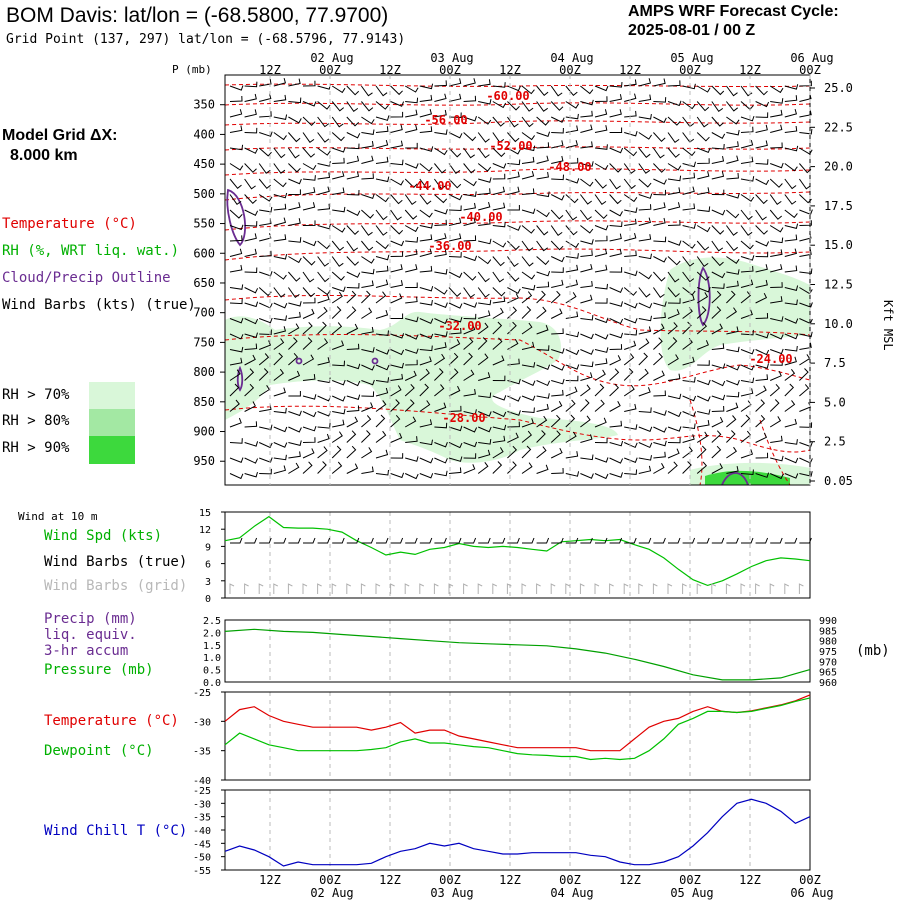  What do you see at coordinates (36, 421) in the screenshot?
I see `legend-rh-80: RH > 80%` at bounding box center [36, 421].